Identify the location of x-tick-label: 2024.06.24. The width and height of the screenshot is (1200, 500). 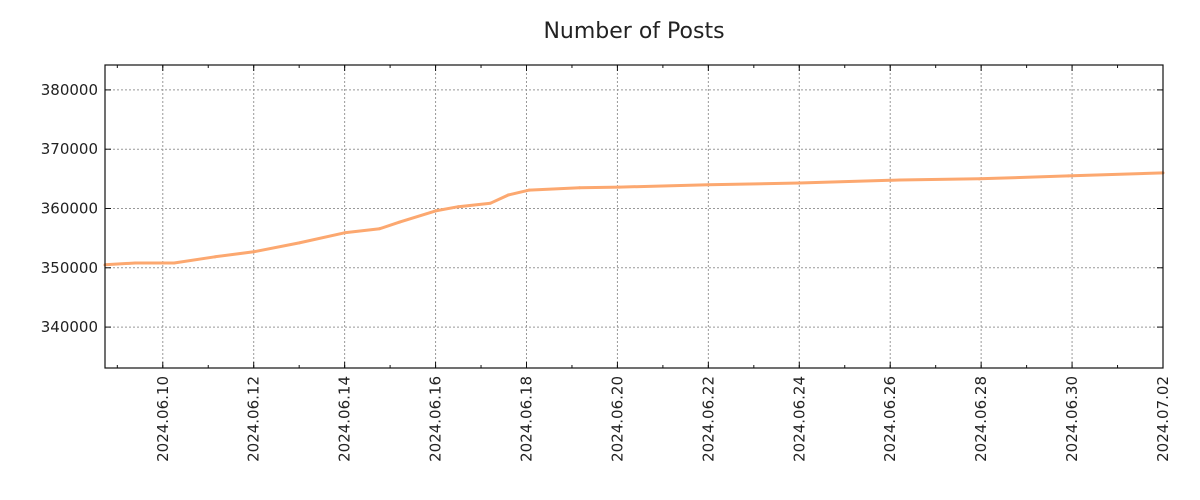
(799, 419).